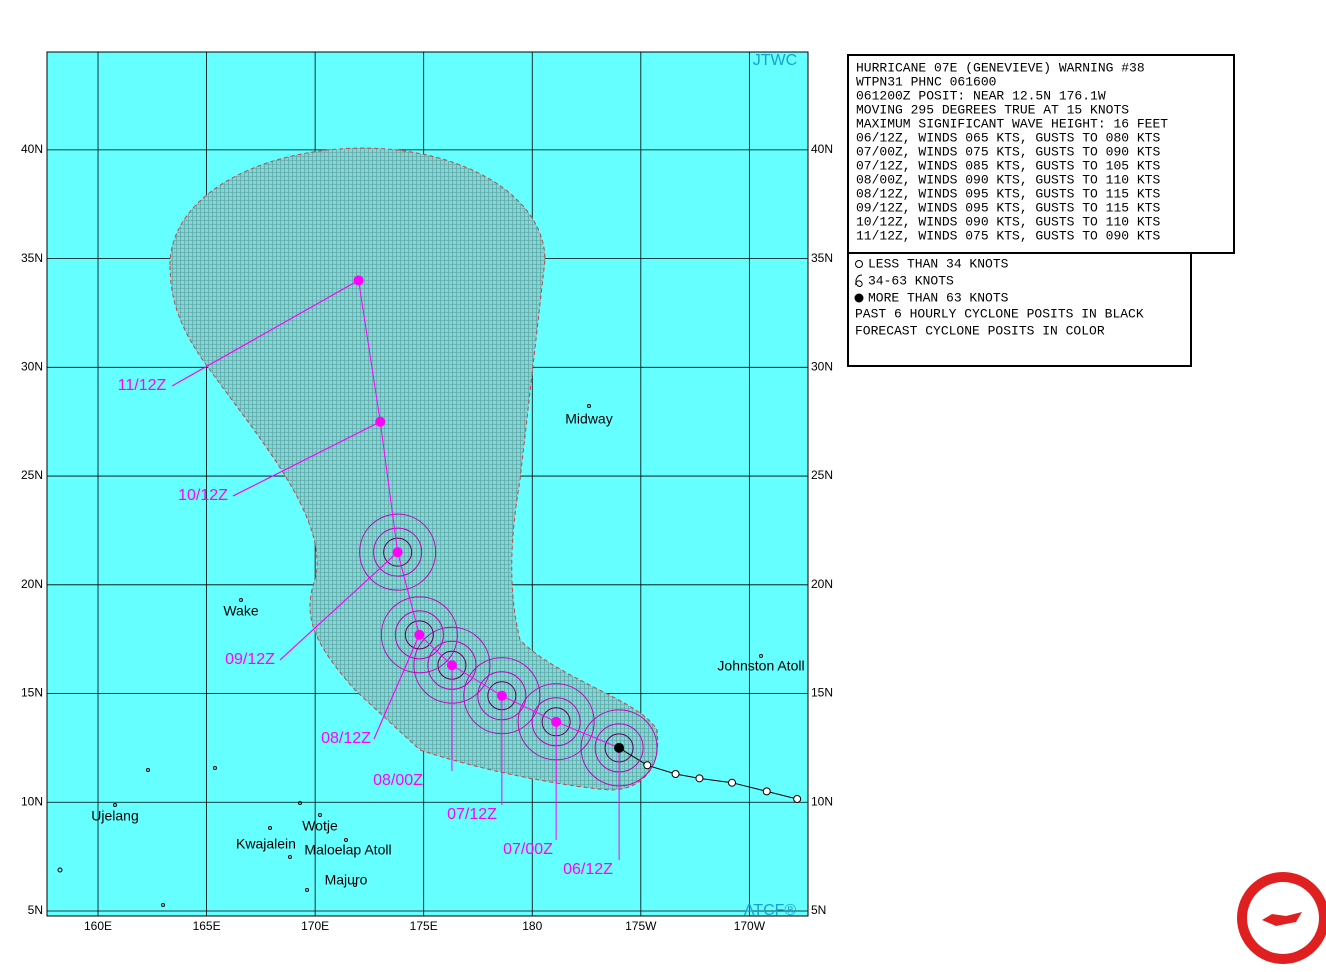 The width and height of the screenshot is (1326, 972). I want to click on legend-item: PAST 6 HOURLY CYCLONE POSITS IN BLACK, so click(999, 313).